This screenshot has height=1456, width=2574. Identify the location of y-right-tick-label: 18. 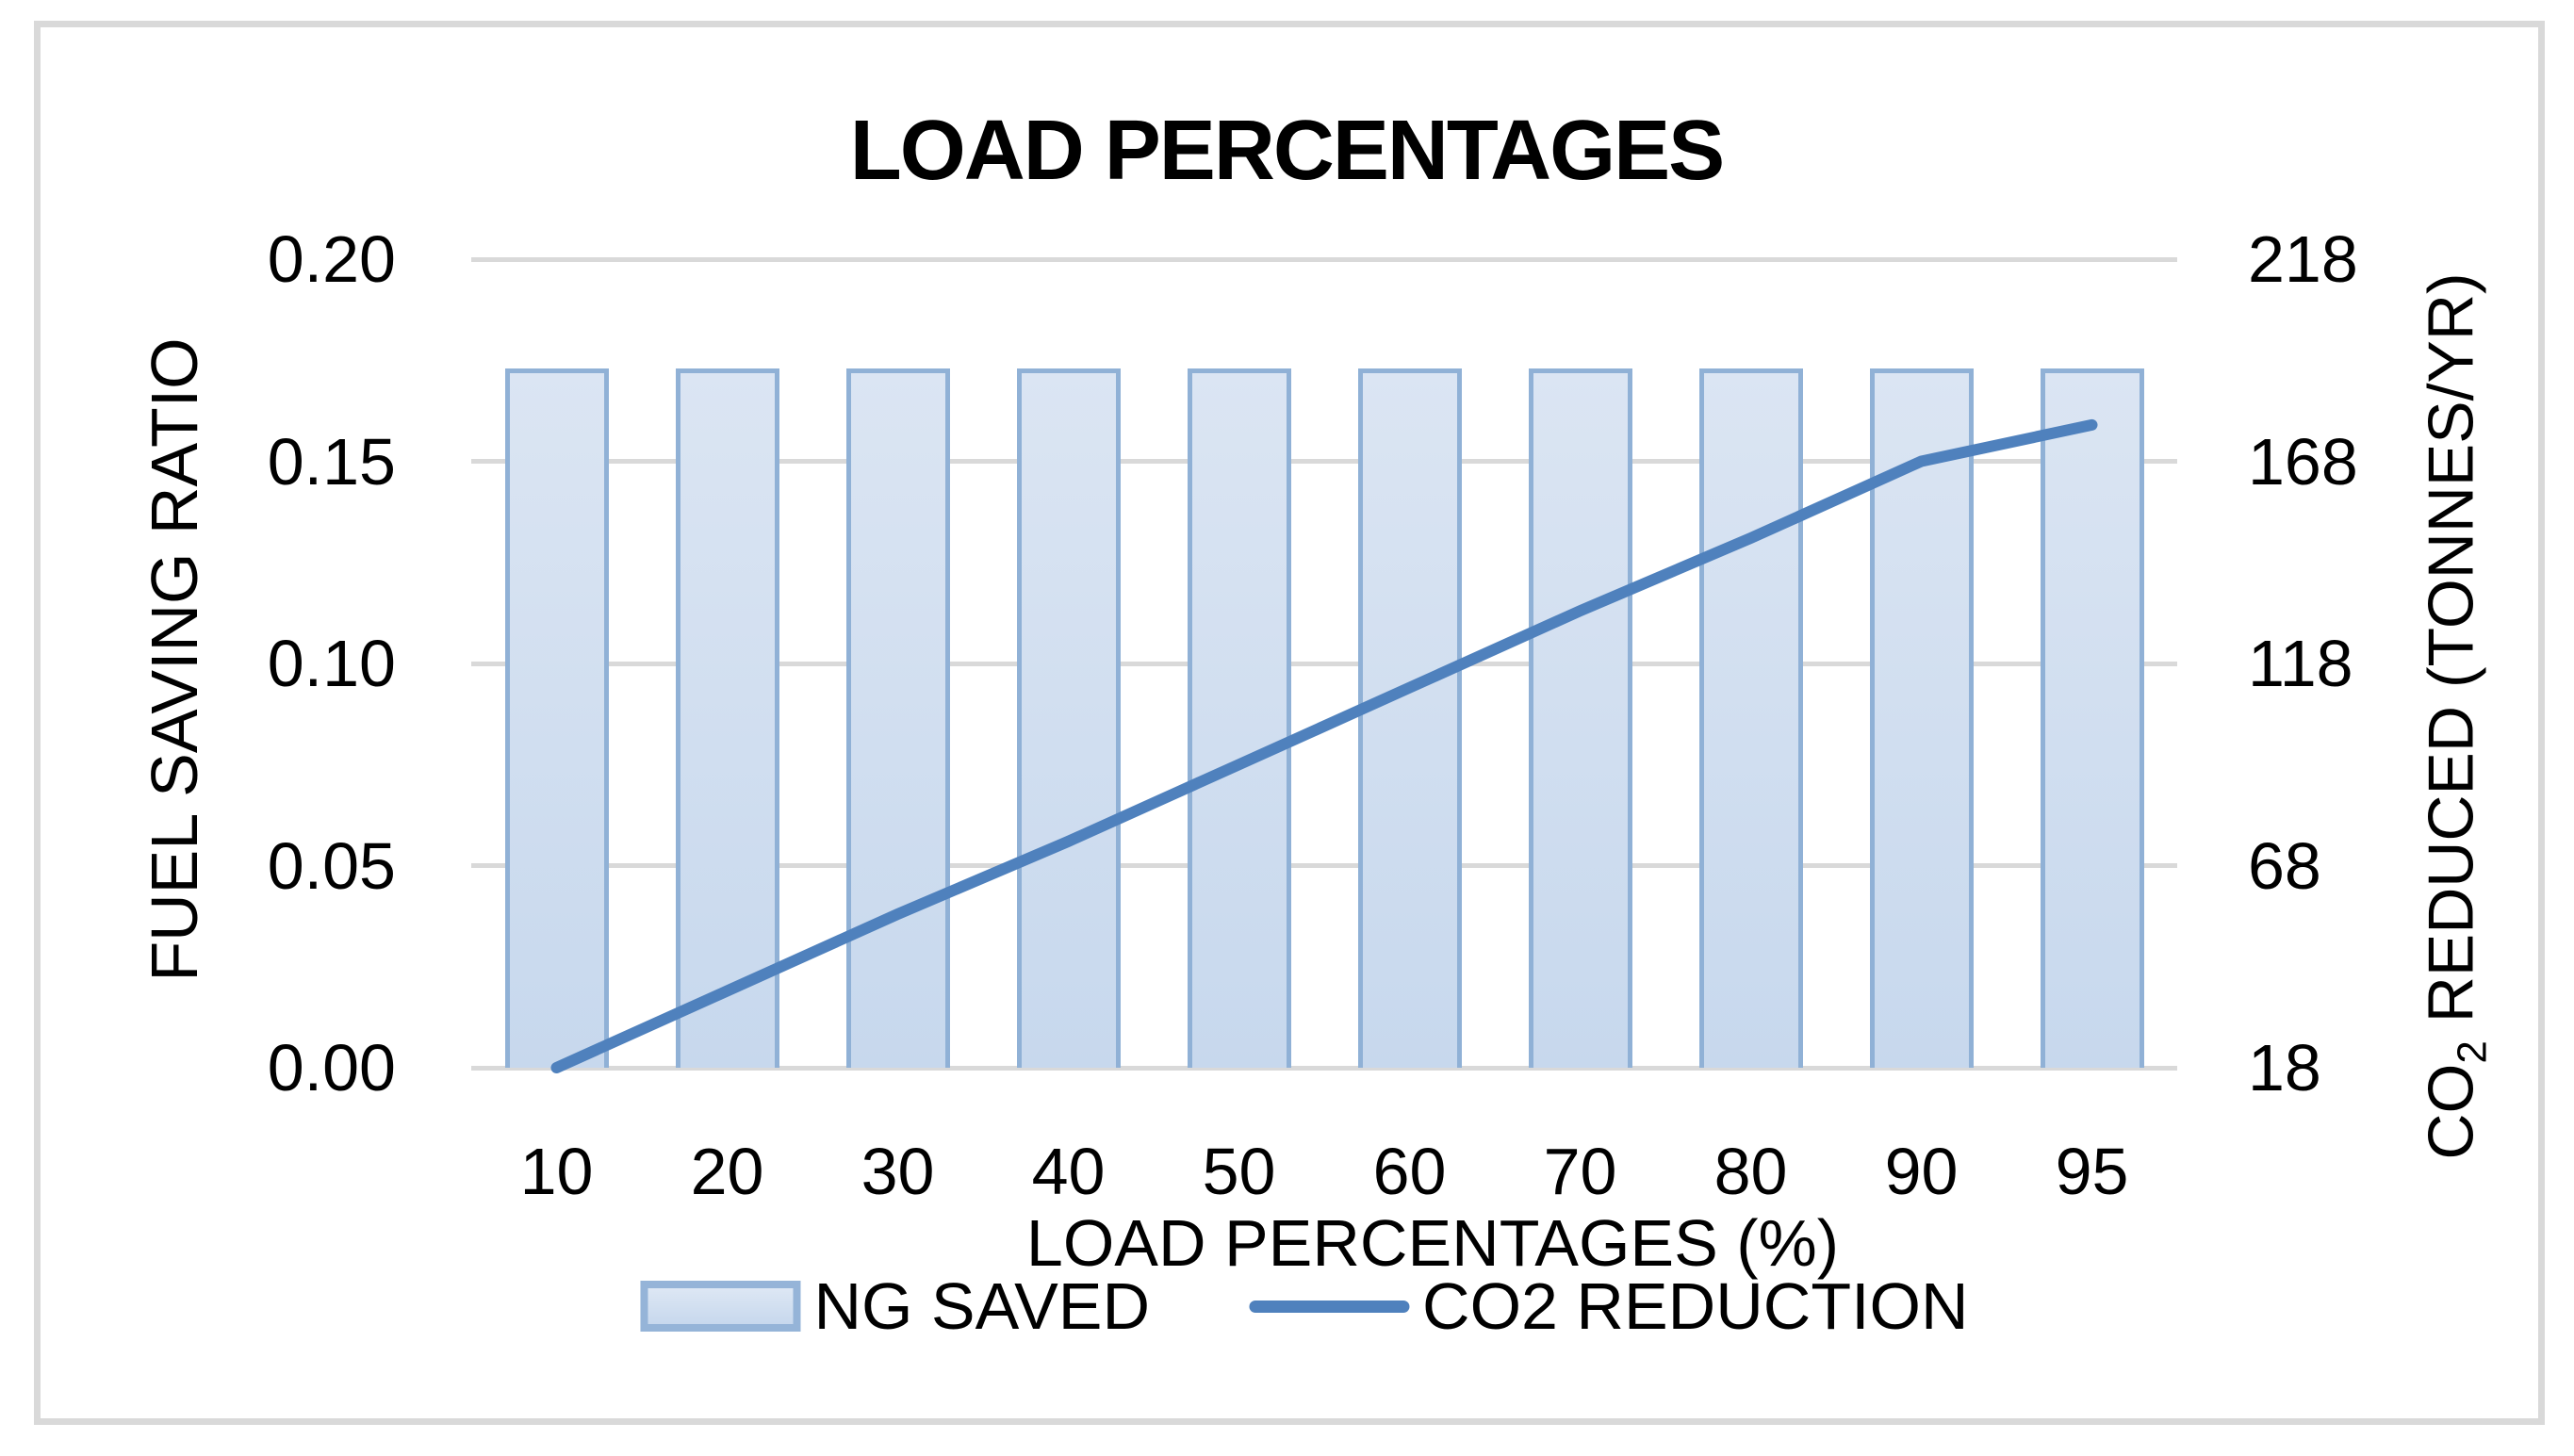
(2285, 1067).